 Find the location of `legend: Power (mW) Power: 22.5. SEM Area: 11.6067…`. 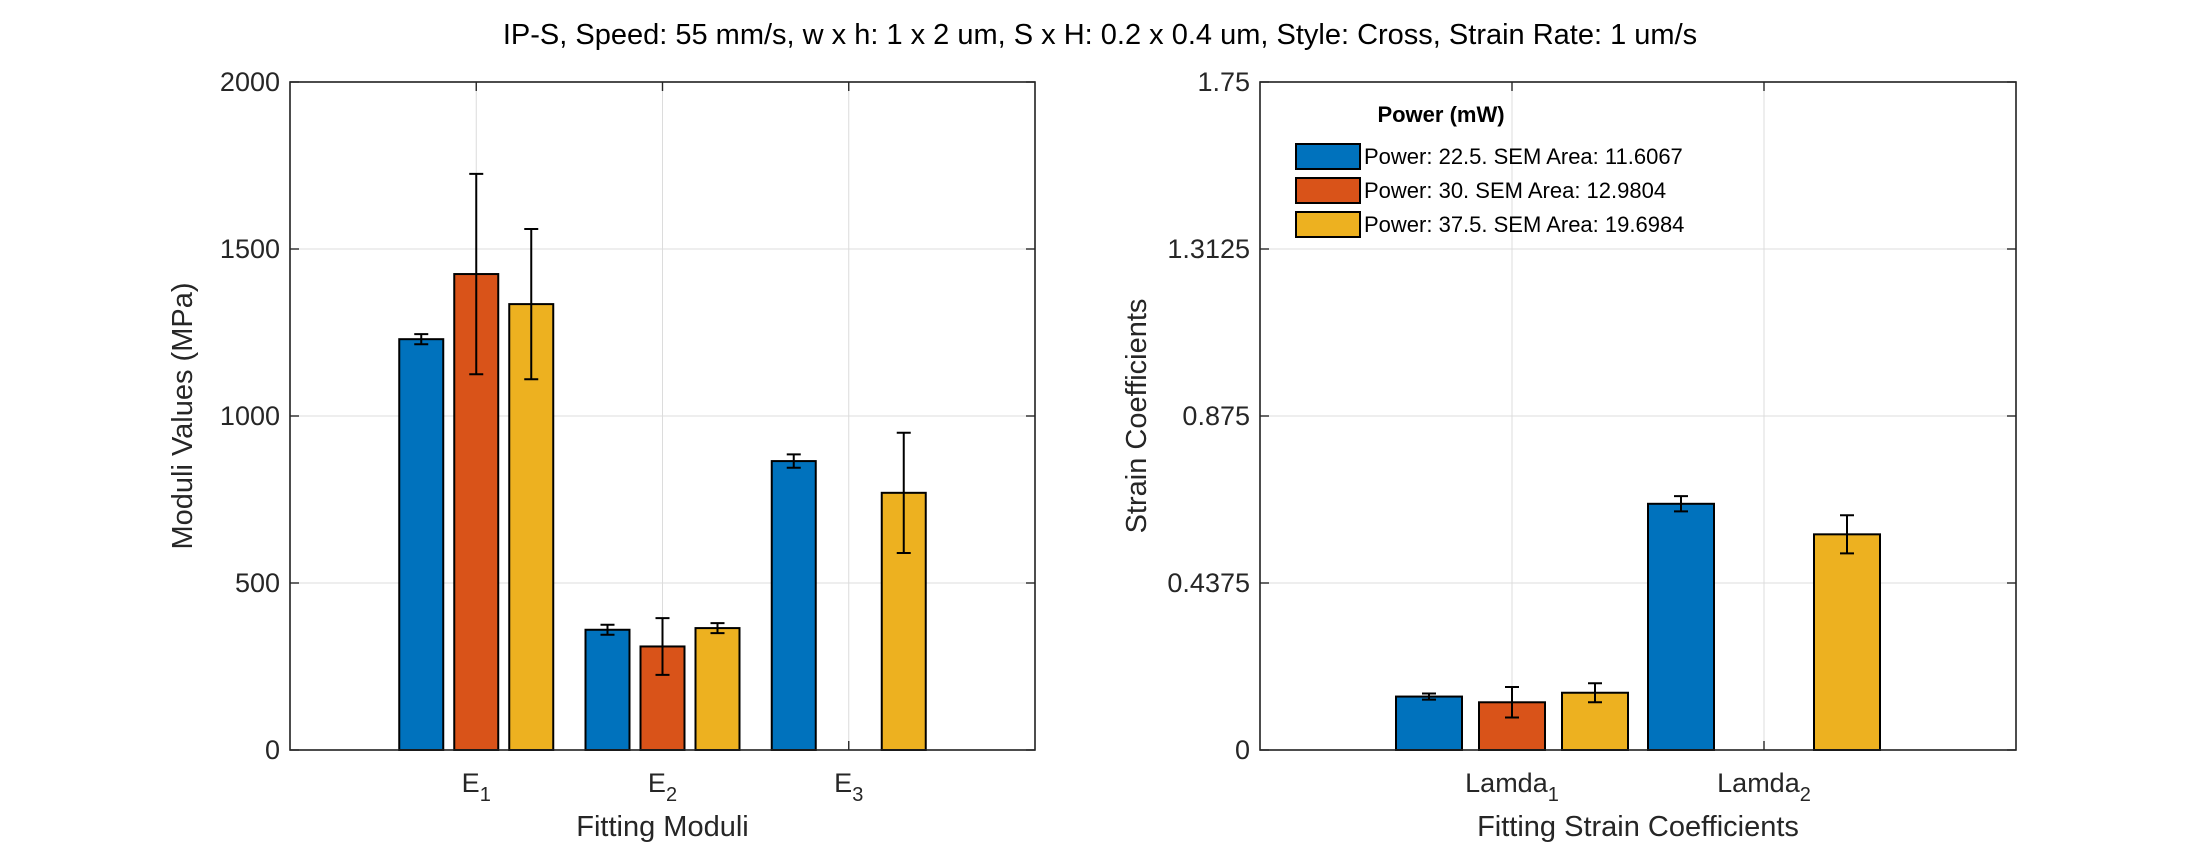

legend: Power (mW) Power: 22.5. SEM Area: 11.6067… is located at coordinates (1489, 170).